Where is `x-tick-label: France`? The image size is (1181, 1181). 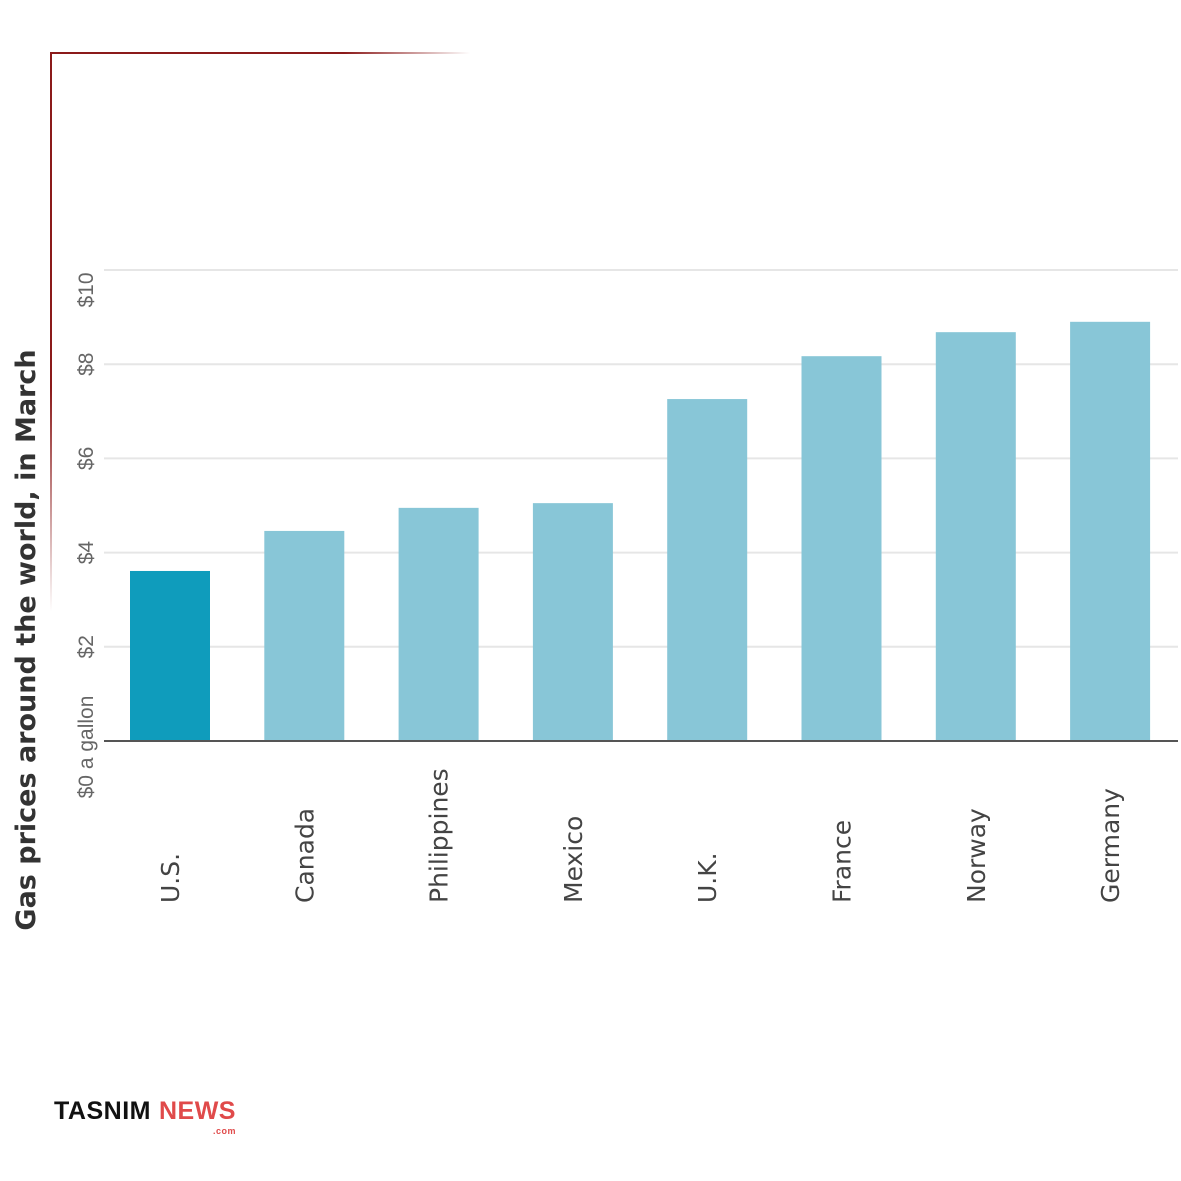 x-tick-label: France is located at coordinates (842, 861).